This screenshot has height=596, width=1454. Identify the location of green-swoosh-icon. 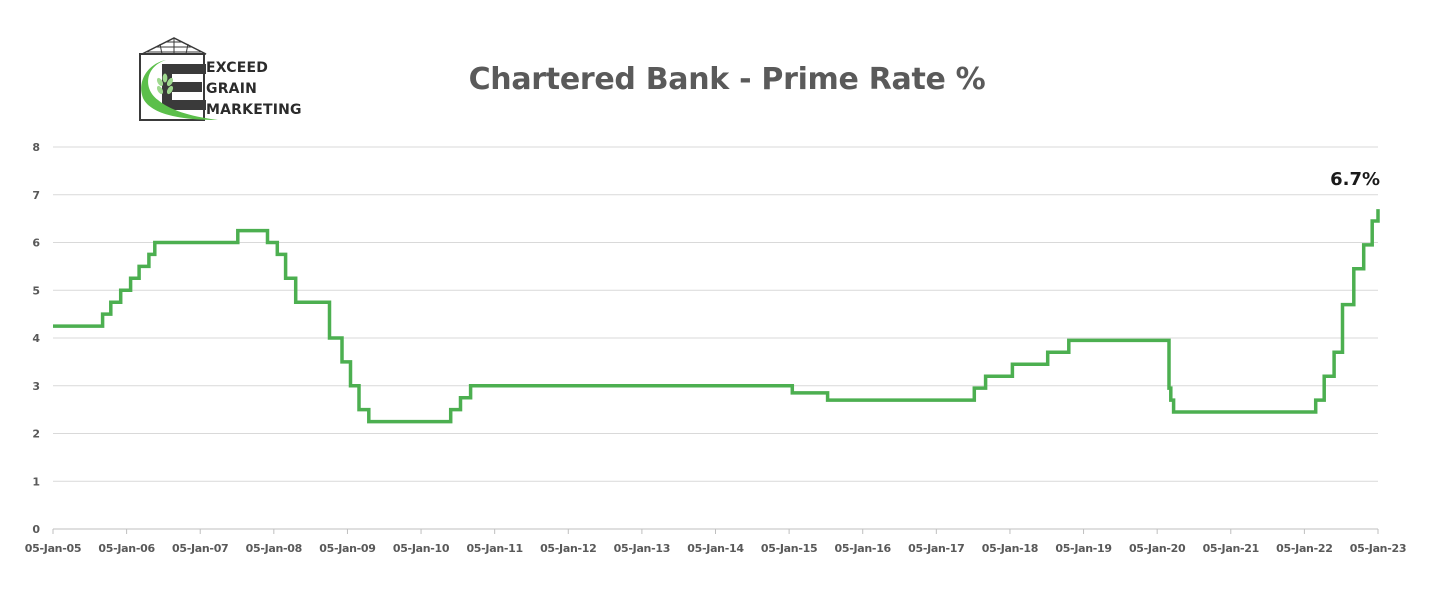
(179, 90).